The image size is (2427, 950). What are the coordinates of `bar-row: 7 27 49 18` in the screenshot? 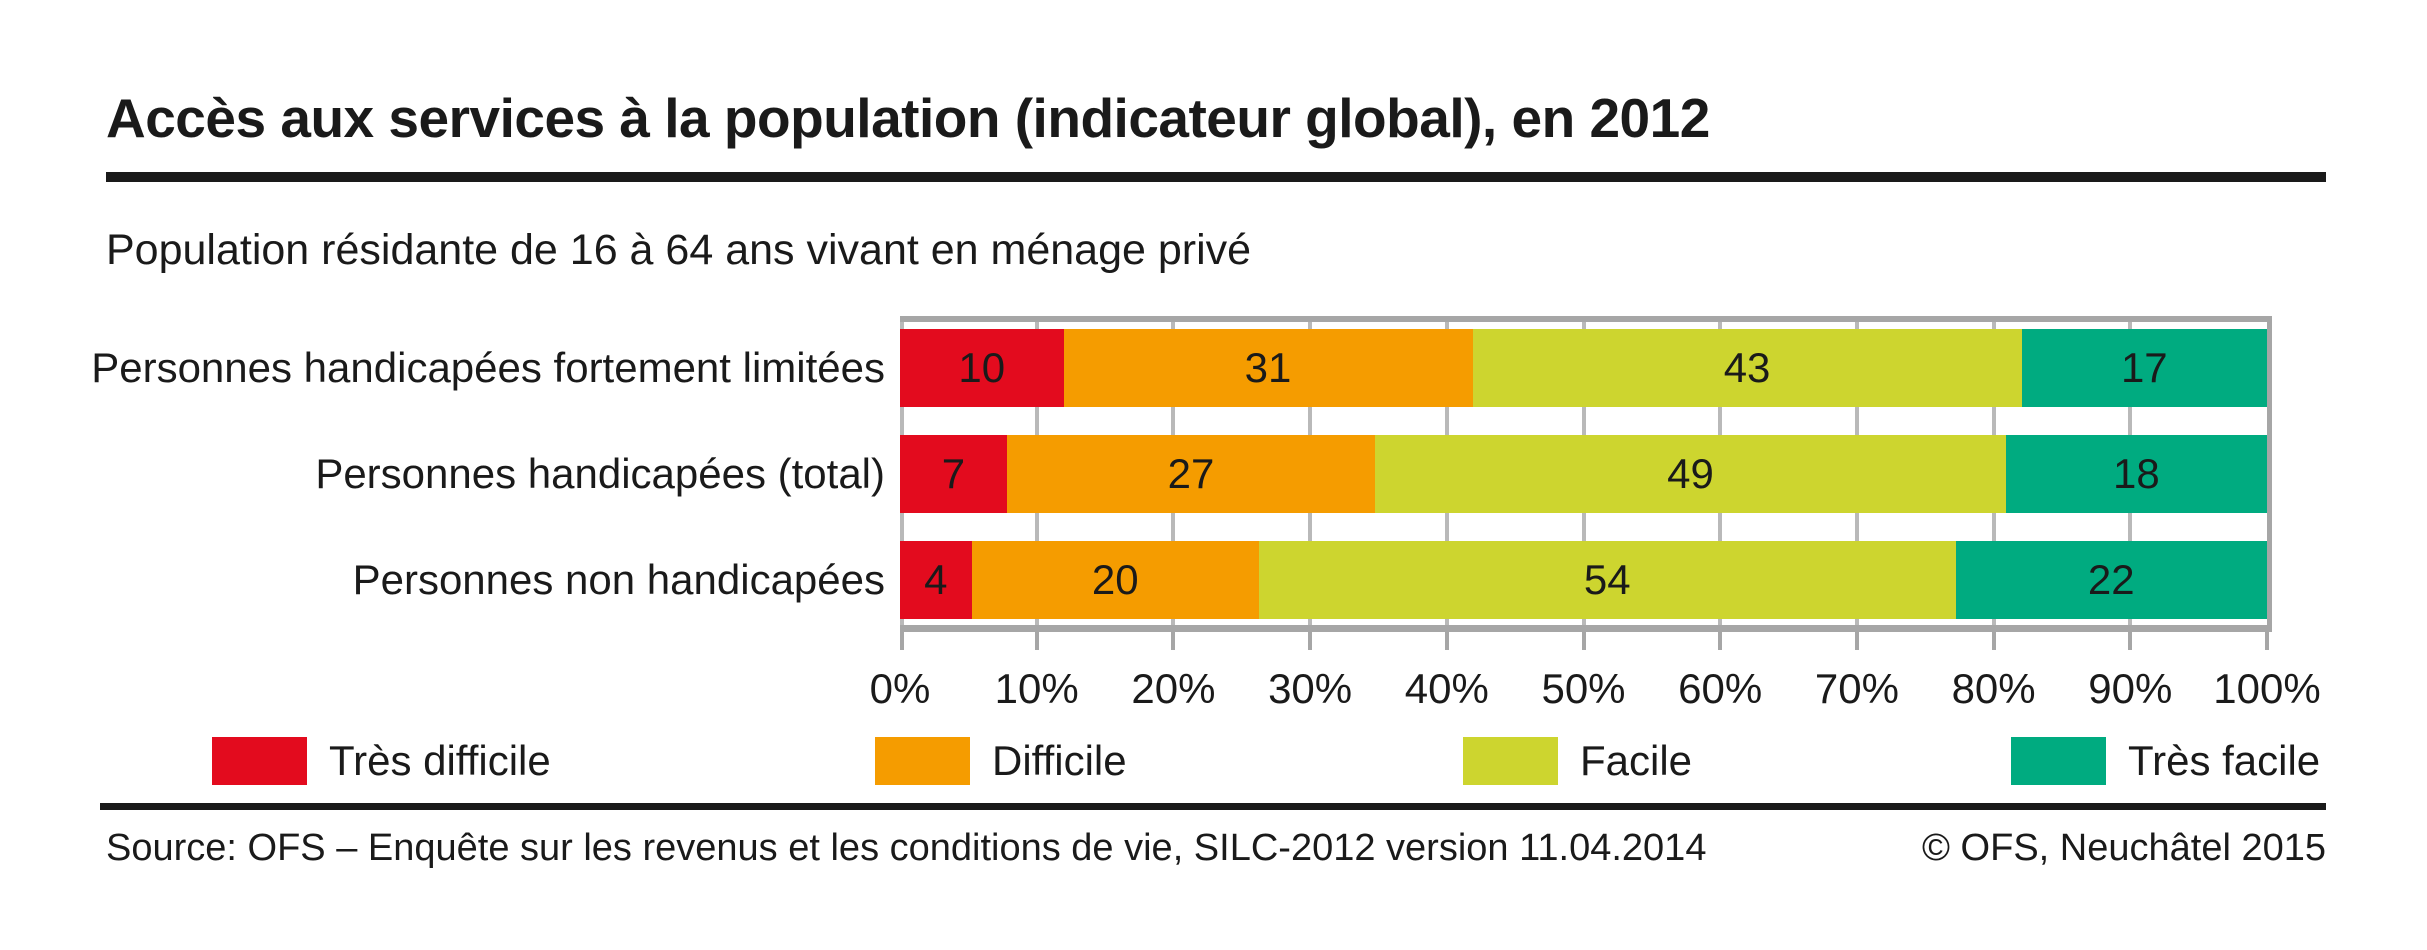 It's located at (1583, 474).